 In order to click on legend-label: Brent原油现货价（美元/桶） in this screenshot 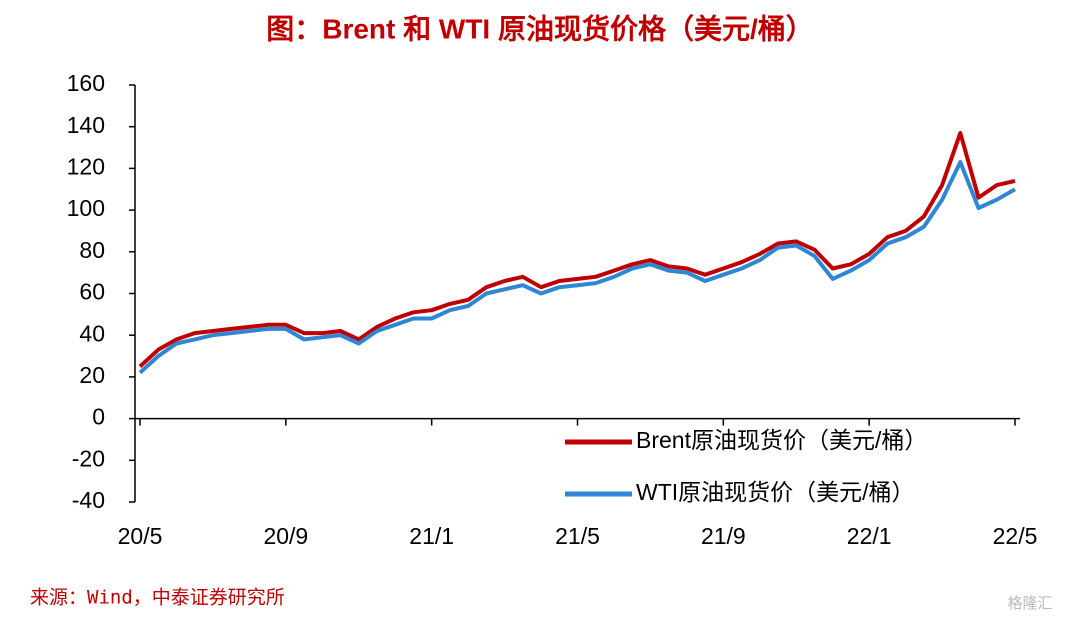, I will do `click(781, 440)`.